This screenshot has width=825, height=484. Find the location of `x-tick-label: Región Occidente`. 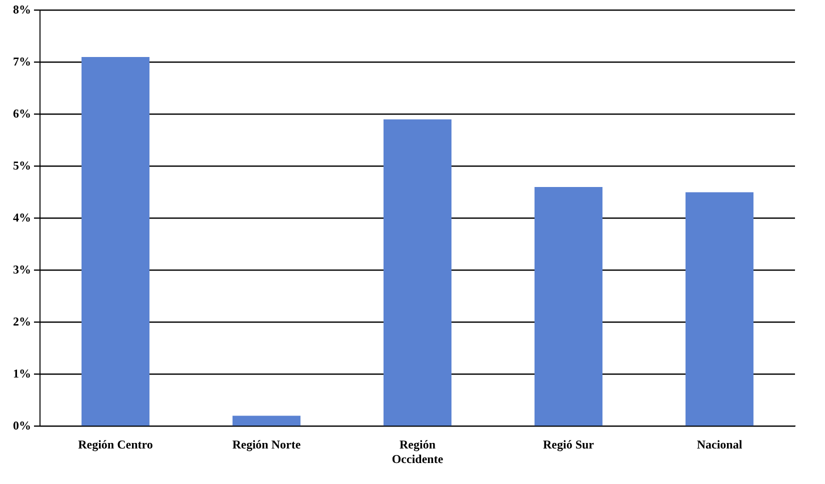

x-tick-label: Región Occidente is located at coordinates (418, 451).